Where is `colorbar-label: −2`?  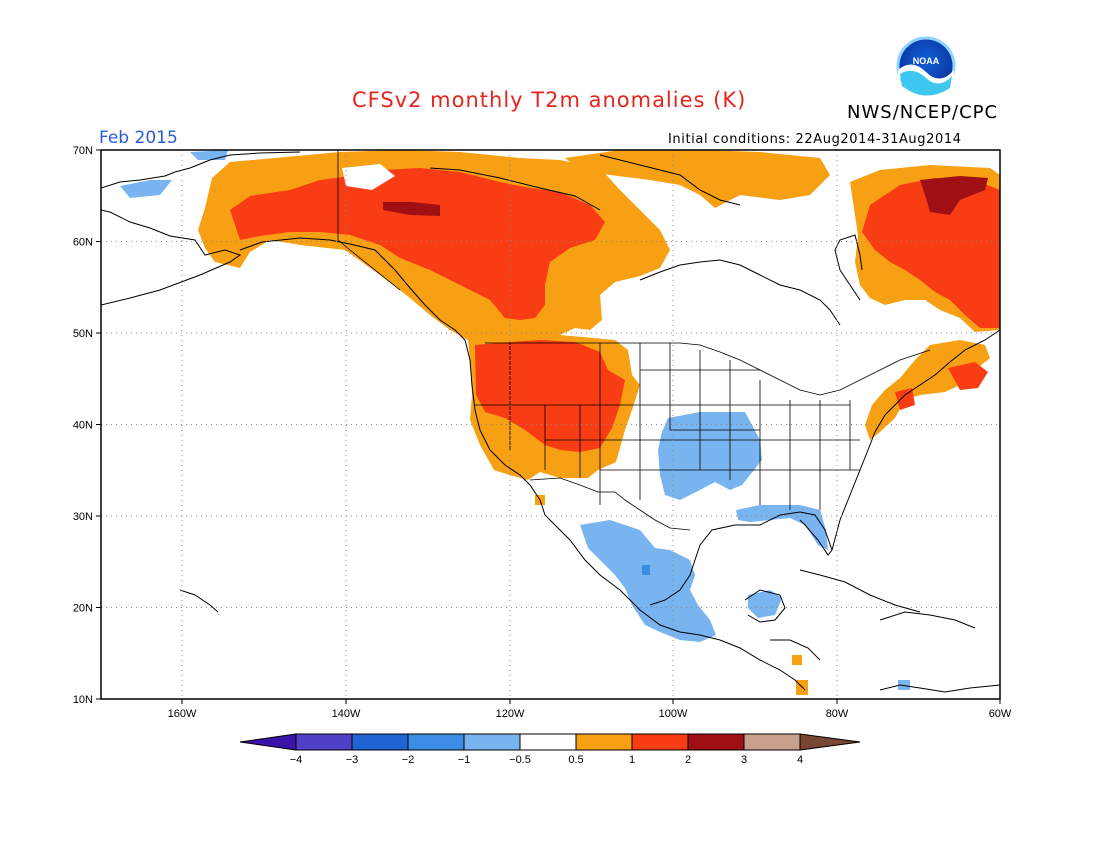
colorbar-label: −2 is located at coordinates (408, 760).